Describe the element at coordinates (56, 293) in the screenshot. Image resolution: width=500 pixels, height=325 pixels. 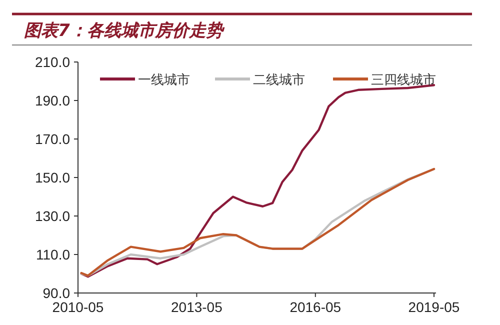
I see `y-tick-label: 90.0` at that location.